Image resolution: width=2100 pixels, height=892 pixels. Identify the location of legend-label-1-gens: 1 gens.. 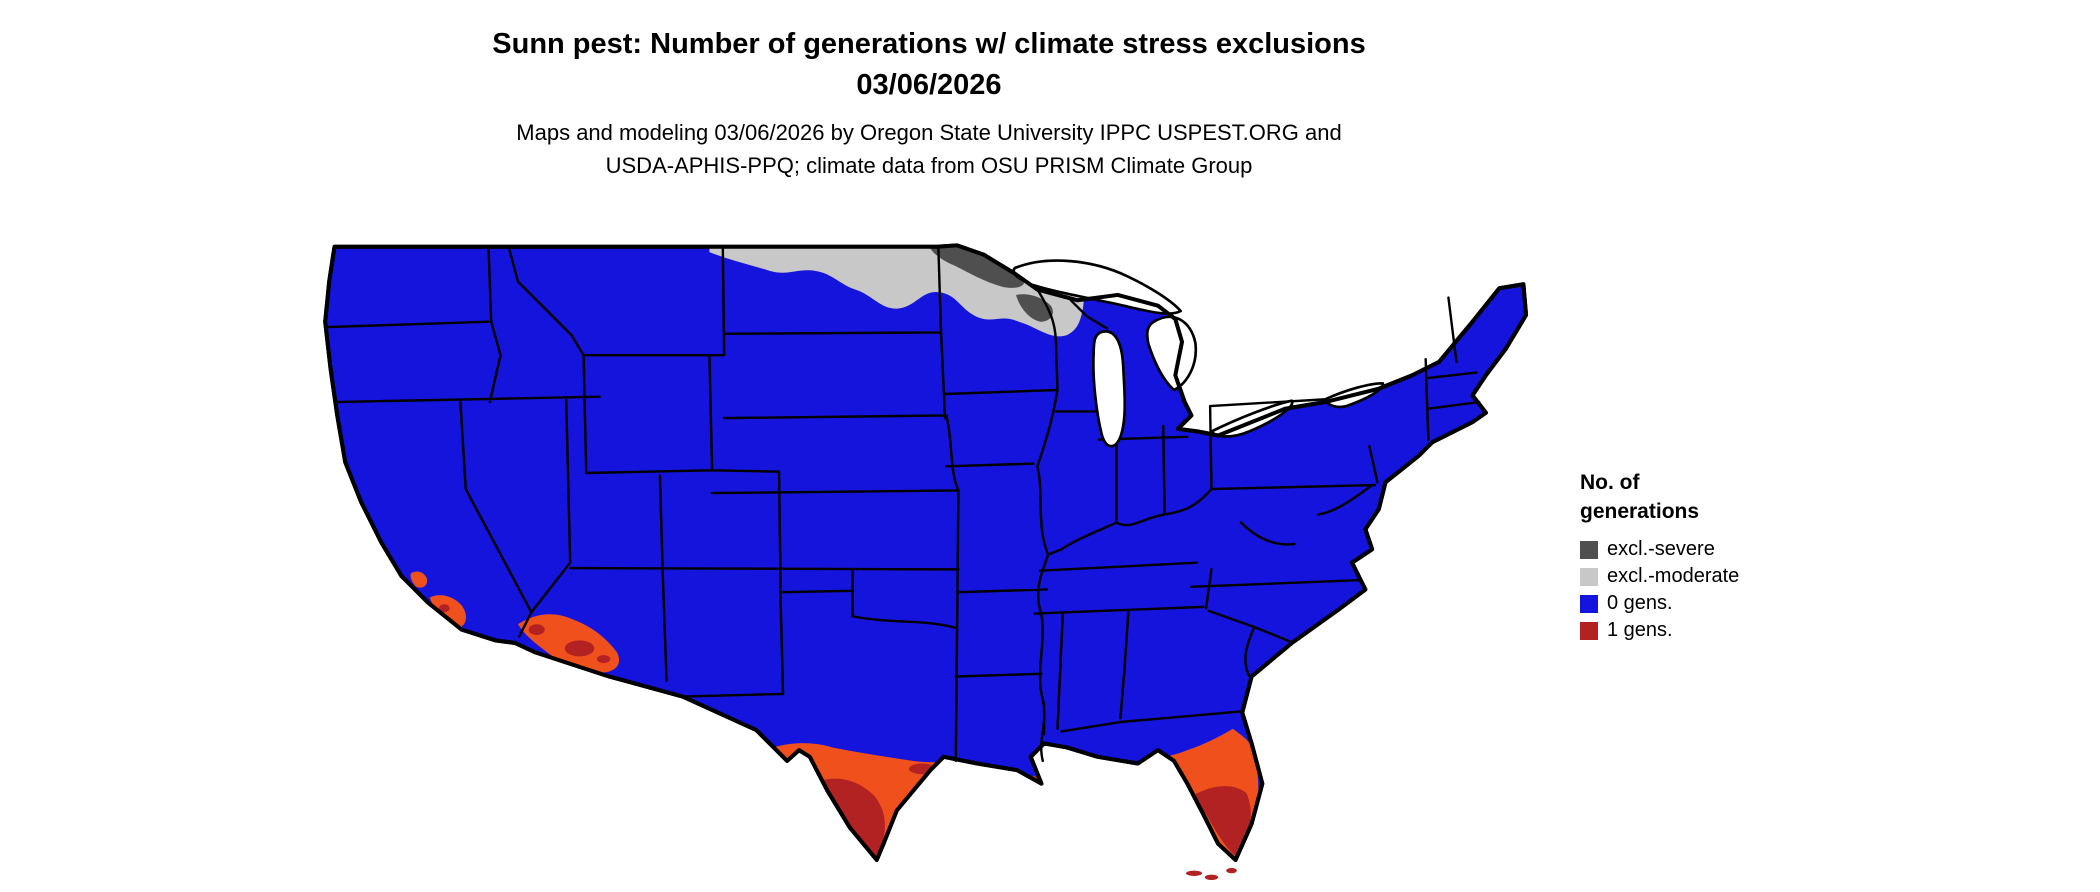
(1640, 630).